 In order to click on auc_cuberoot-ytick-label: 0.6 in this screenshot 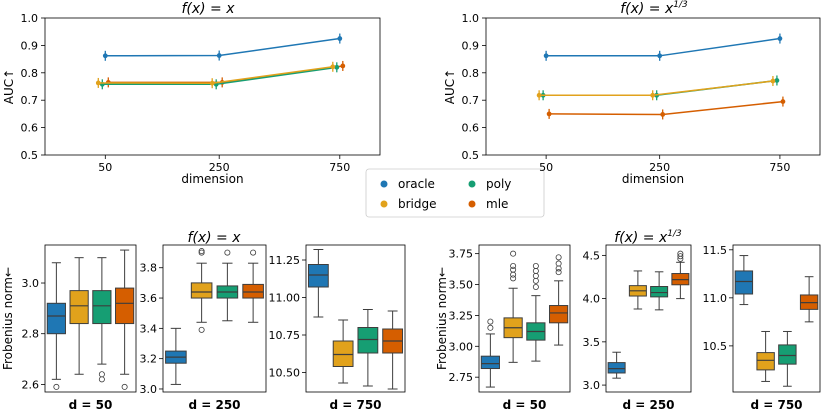, I will do `click(471, 128)`.